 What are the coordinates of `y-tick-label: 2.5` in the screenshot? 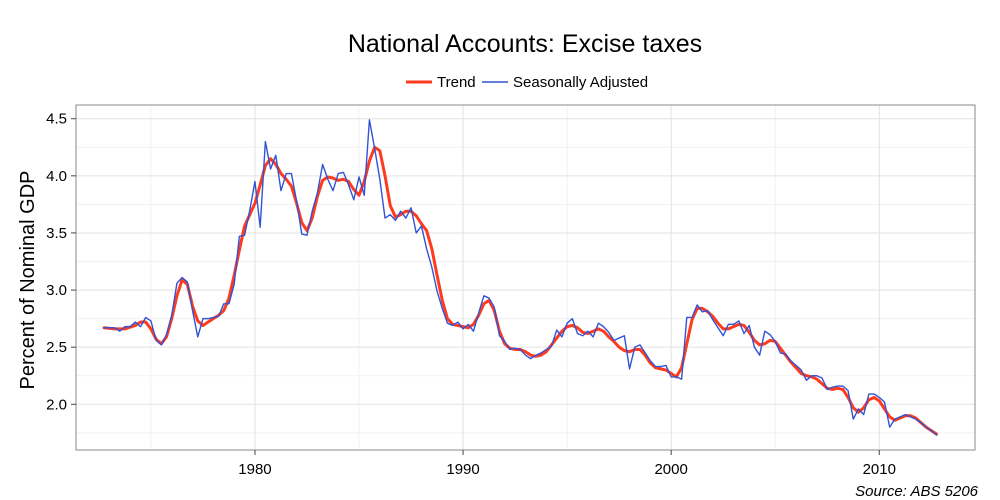 It's located at (56, 347).